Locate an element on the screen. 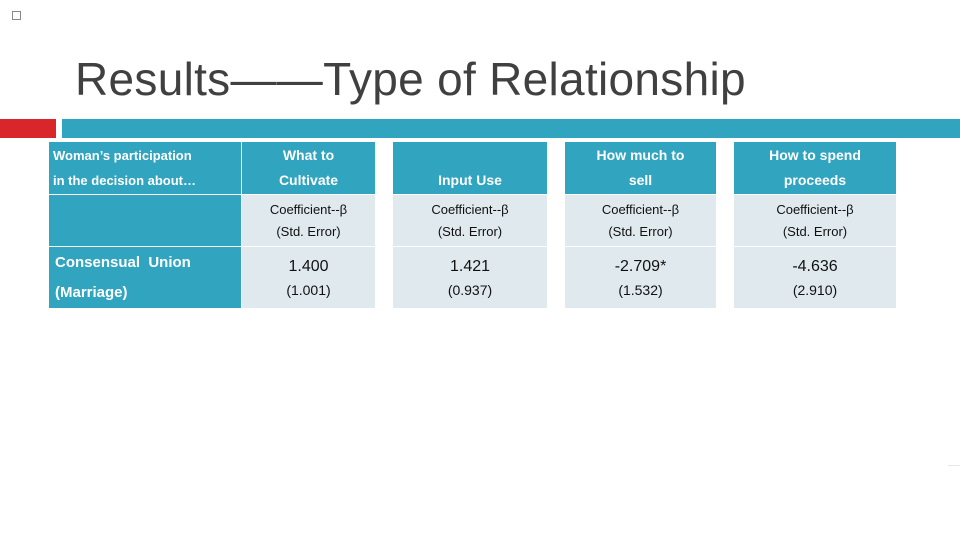  std-error-value: (1.001) is located at coordinates (308, 290).